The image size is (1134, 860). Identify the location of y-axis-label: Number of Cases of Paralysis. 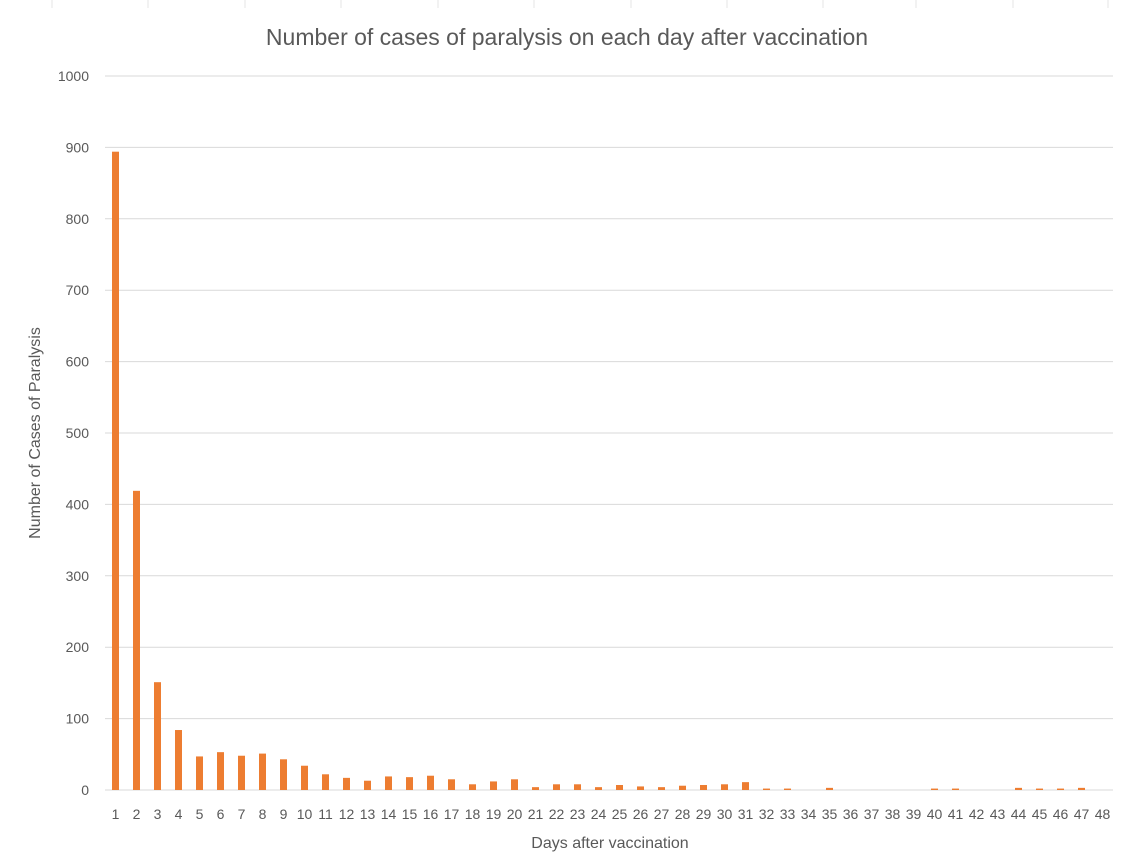
(35, 433).